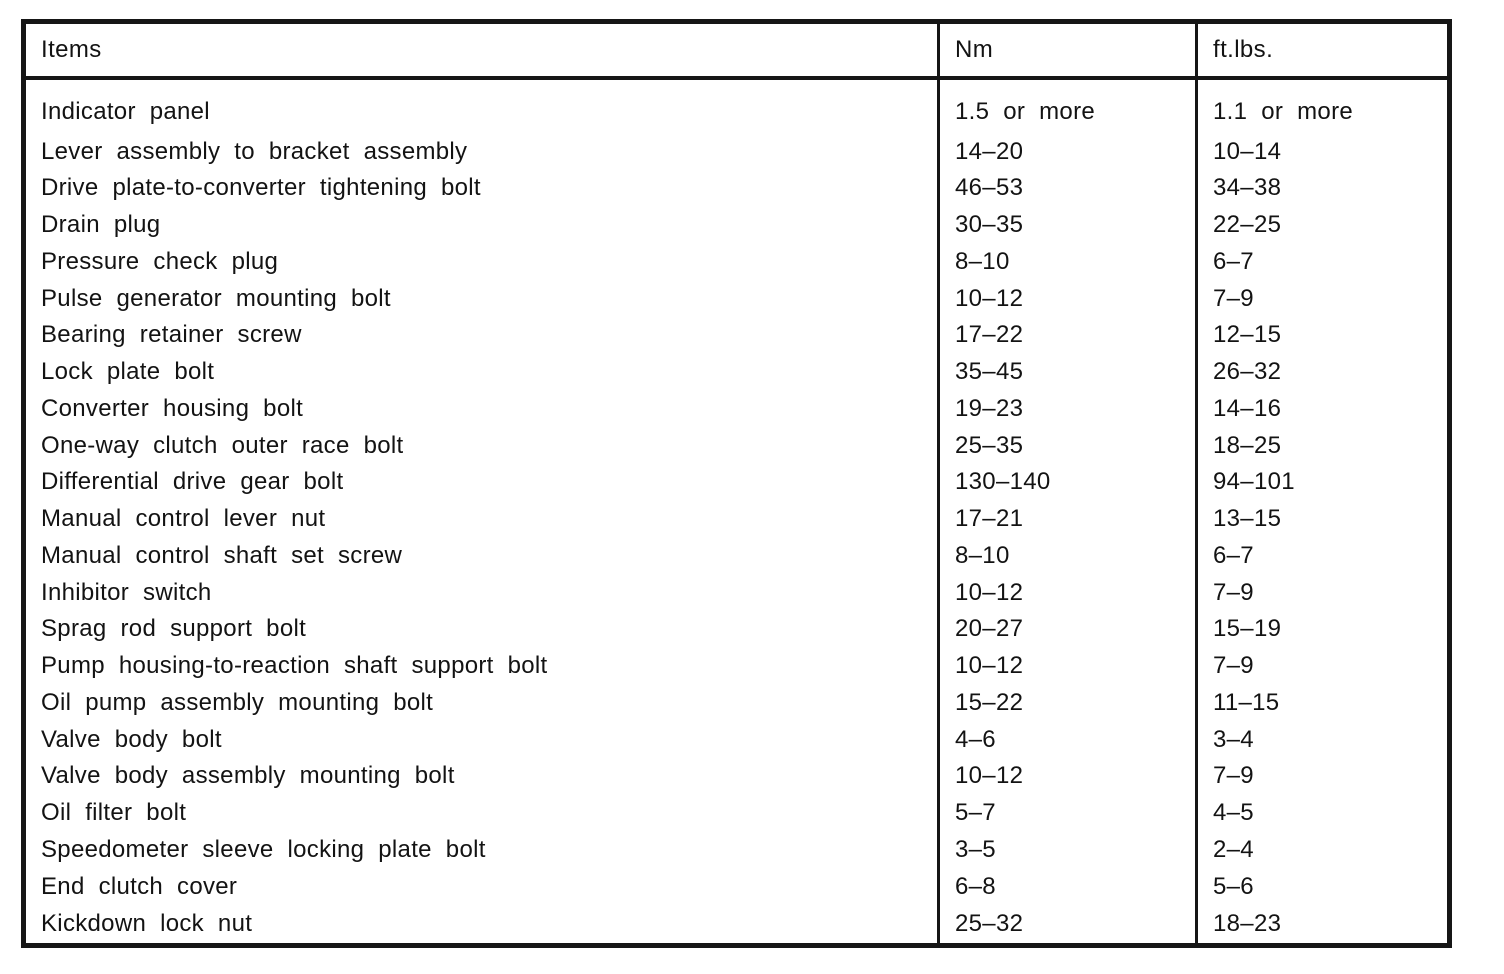  I want to click on ftlbs-cell: 18–23, so click(1322, 925).